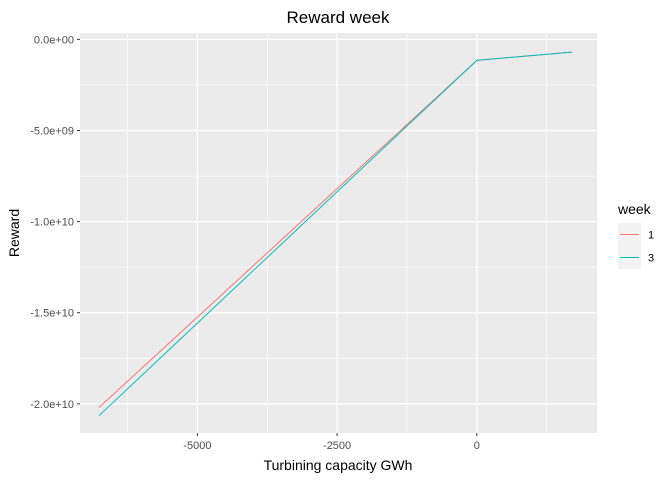 The height and width of the screenshot is (480, 672). I want to click on x-tick-label: -5000, so click(197, 446).